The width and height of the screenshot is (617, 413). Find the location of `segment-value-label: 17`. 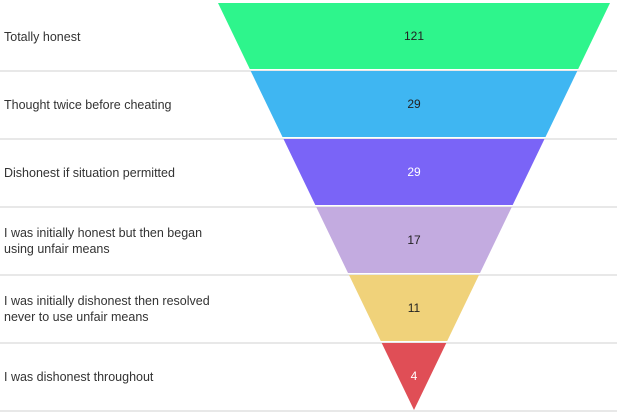

segment-value-label: 17 is located at coordinates (414, 240).